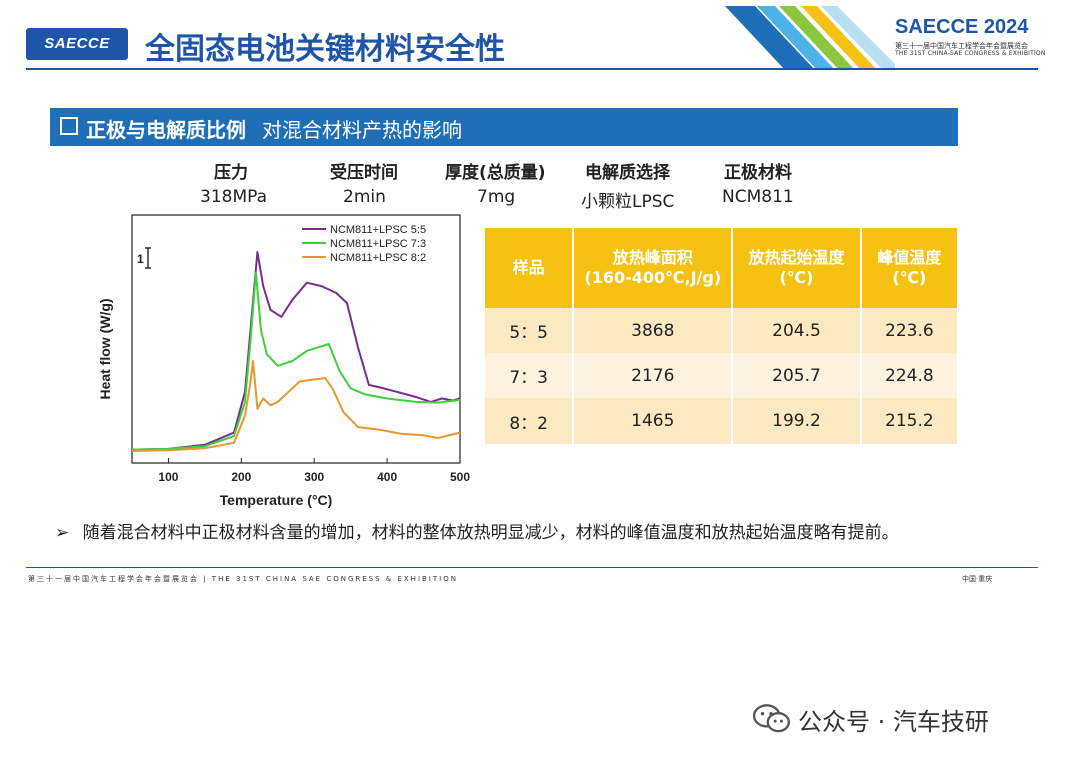 This screenshot has width=1080, height=764. What do you see at coordinates (810, 38) in the screenshot?
I see `decorative-stripes` at bounding box center [810, 38].